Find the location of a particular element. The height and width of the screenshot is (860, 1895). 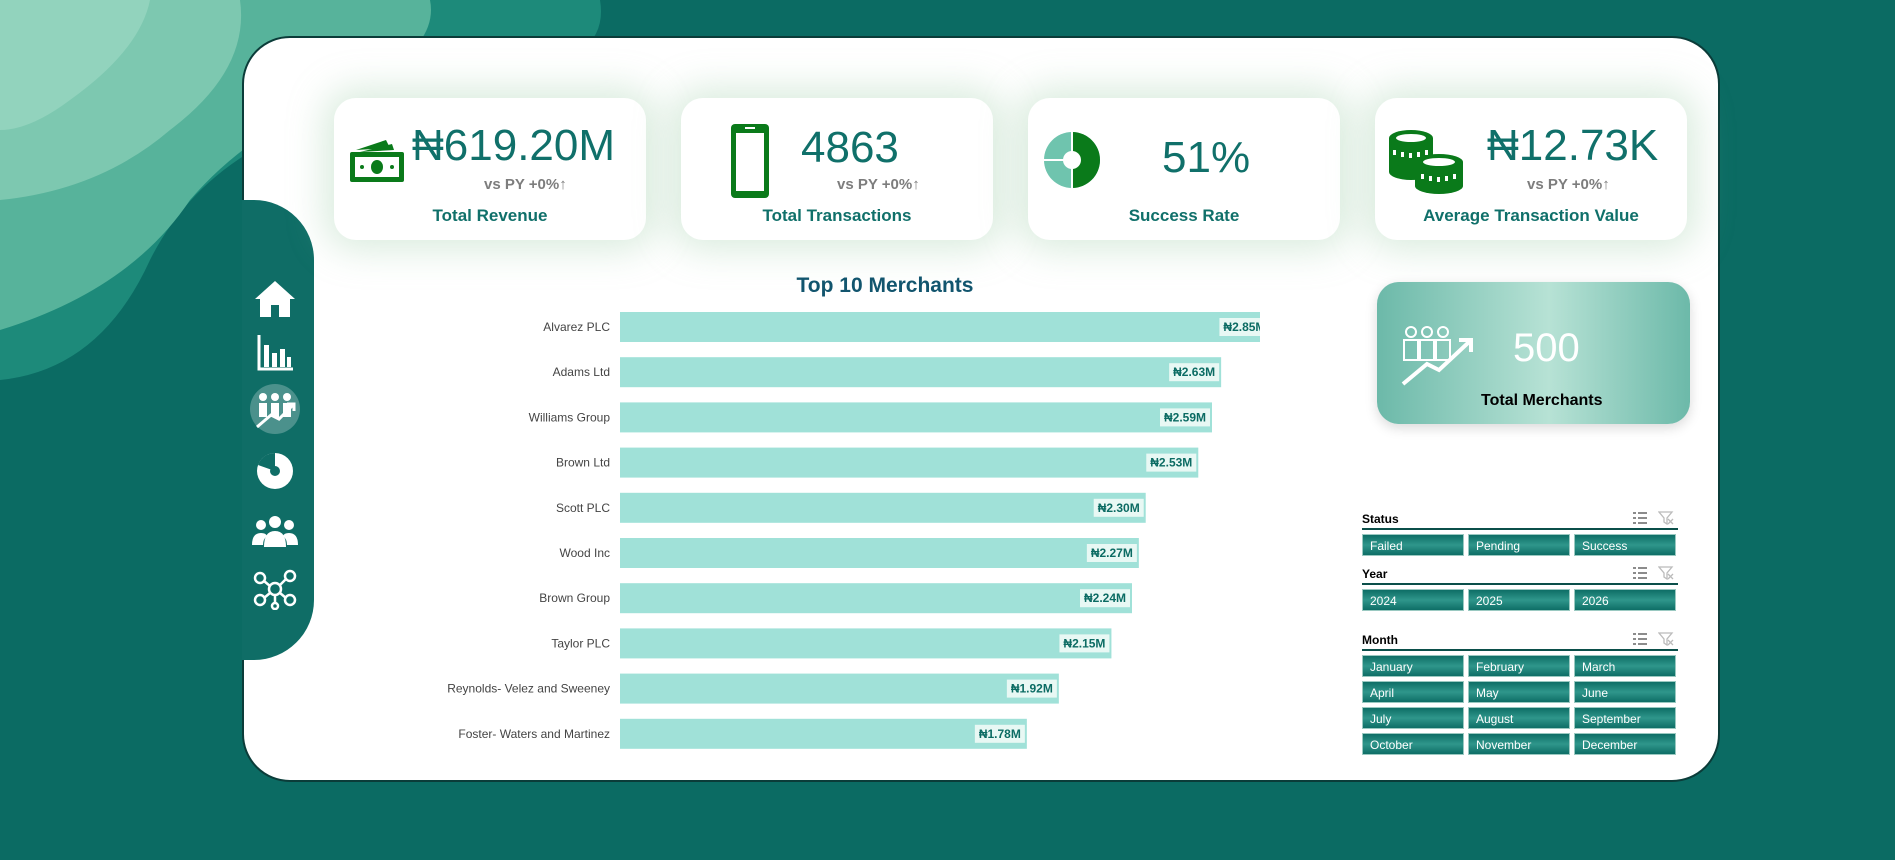

total-merchants-value: 500 is located at coordinates (1546, 348).